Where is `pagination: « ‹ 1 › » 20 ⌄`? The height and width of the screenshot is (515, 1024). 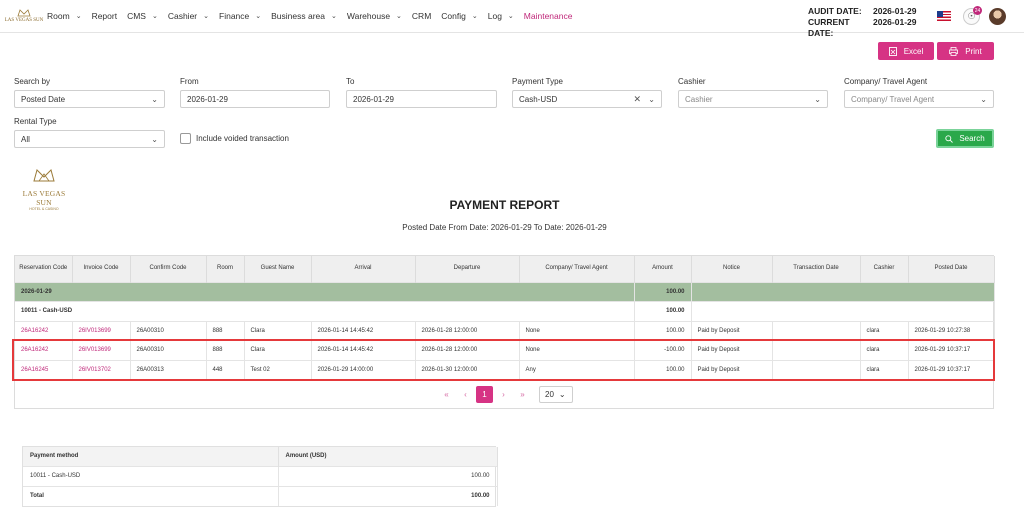 pagination: « ‹ 1 › » 20 ⌄ is located at coordinates (505, 394).